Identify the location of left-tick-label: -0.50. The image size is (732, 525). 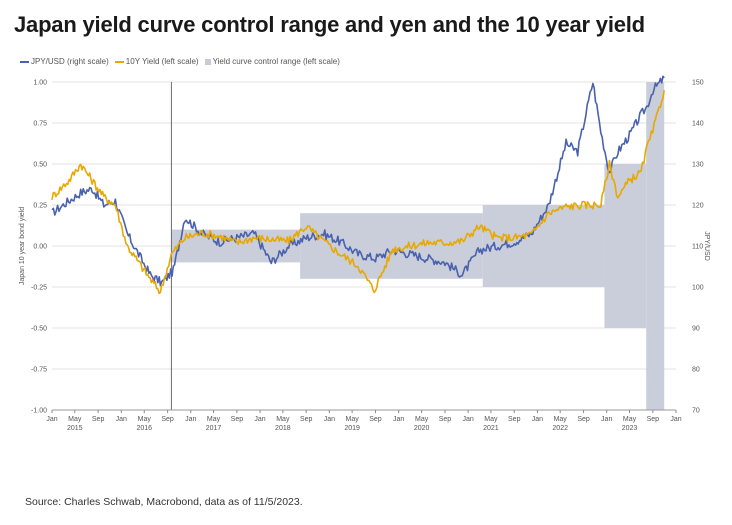
(39, 329).